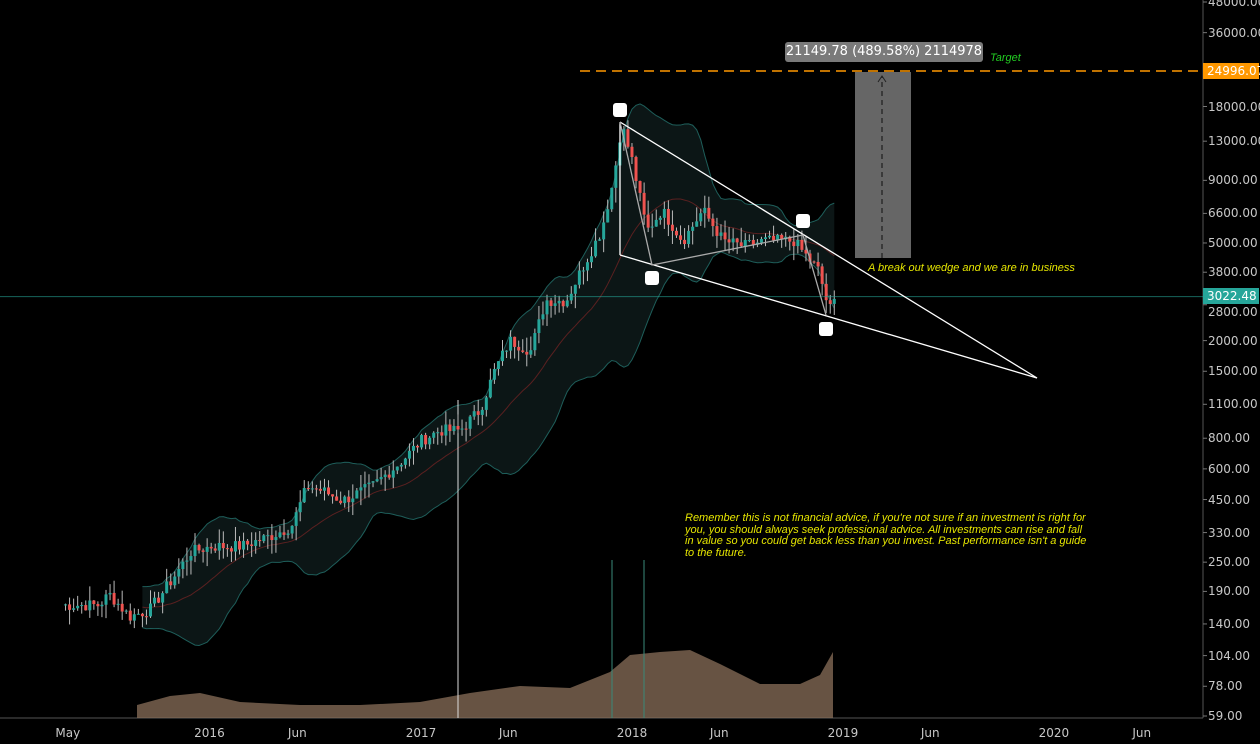  Describe the element at coordinates (209, 733) in the screenshot. I see `x-tick-label: 2016` at that location.